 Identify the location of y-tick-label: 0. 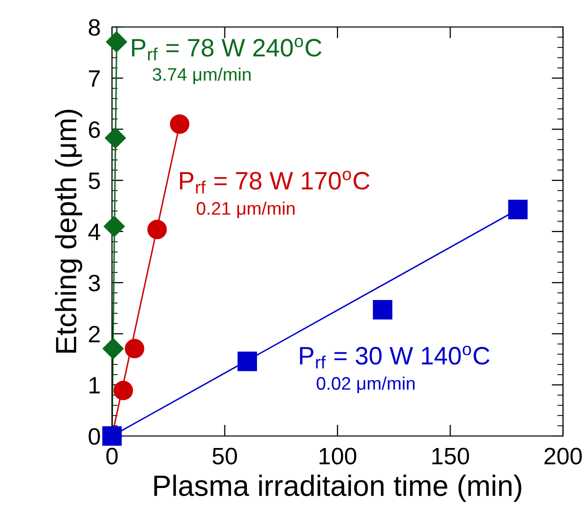
(94, 436).